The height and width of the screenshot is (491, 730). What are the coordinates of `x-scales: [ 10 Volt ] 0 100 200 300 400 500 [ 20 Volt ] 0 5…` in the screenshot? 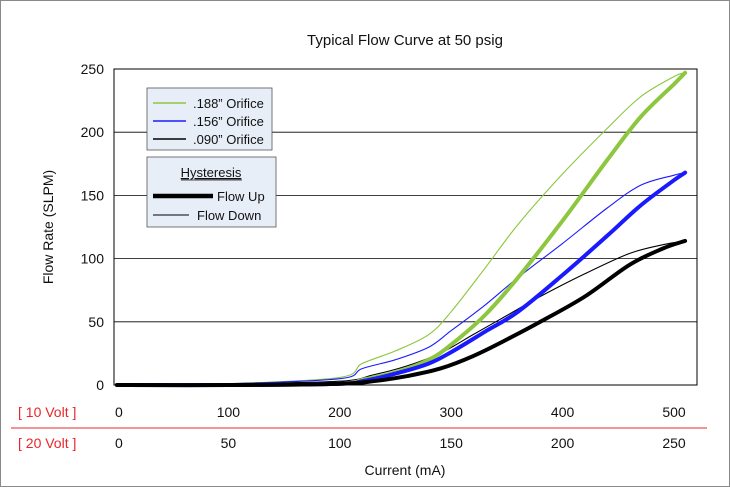 It's located at (359, 427).